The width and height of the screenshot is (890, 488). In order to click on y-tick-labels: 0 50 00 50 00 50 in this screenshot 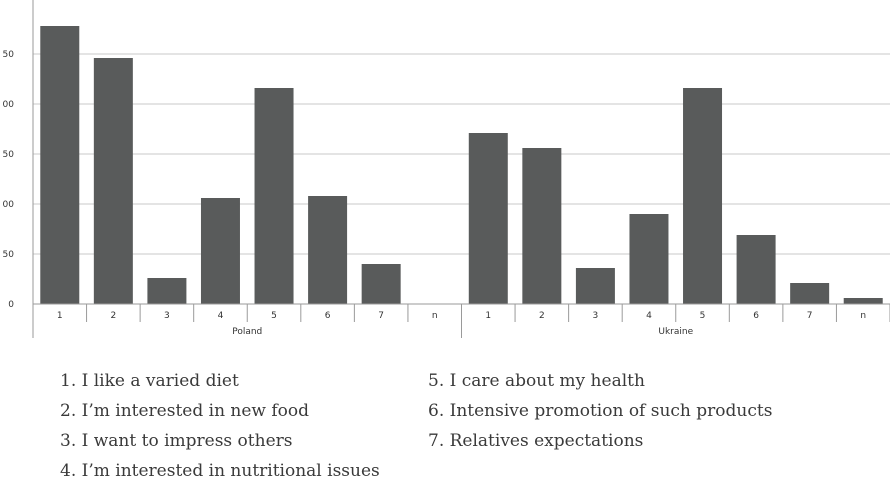, I will do `click(9, 180)`.